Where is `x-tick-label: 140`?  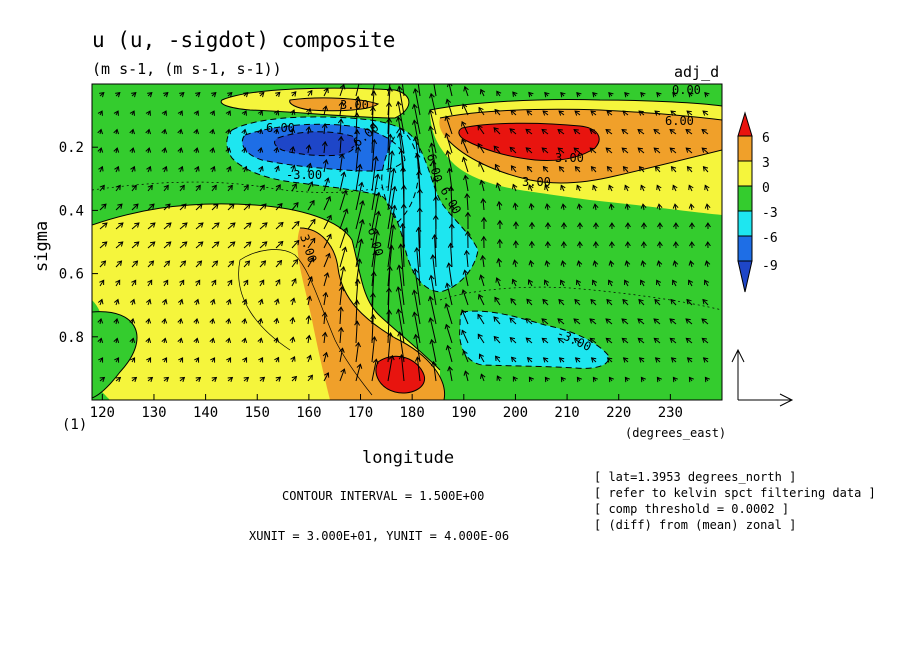 x-tick-label: 140 is located at coordinates (205, 413).